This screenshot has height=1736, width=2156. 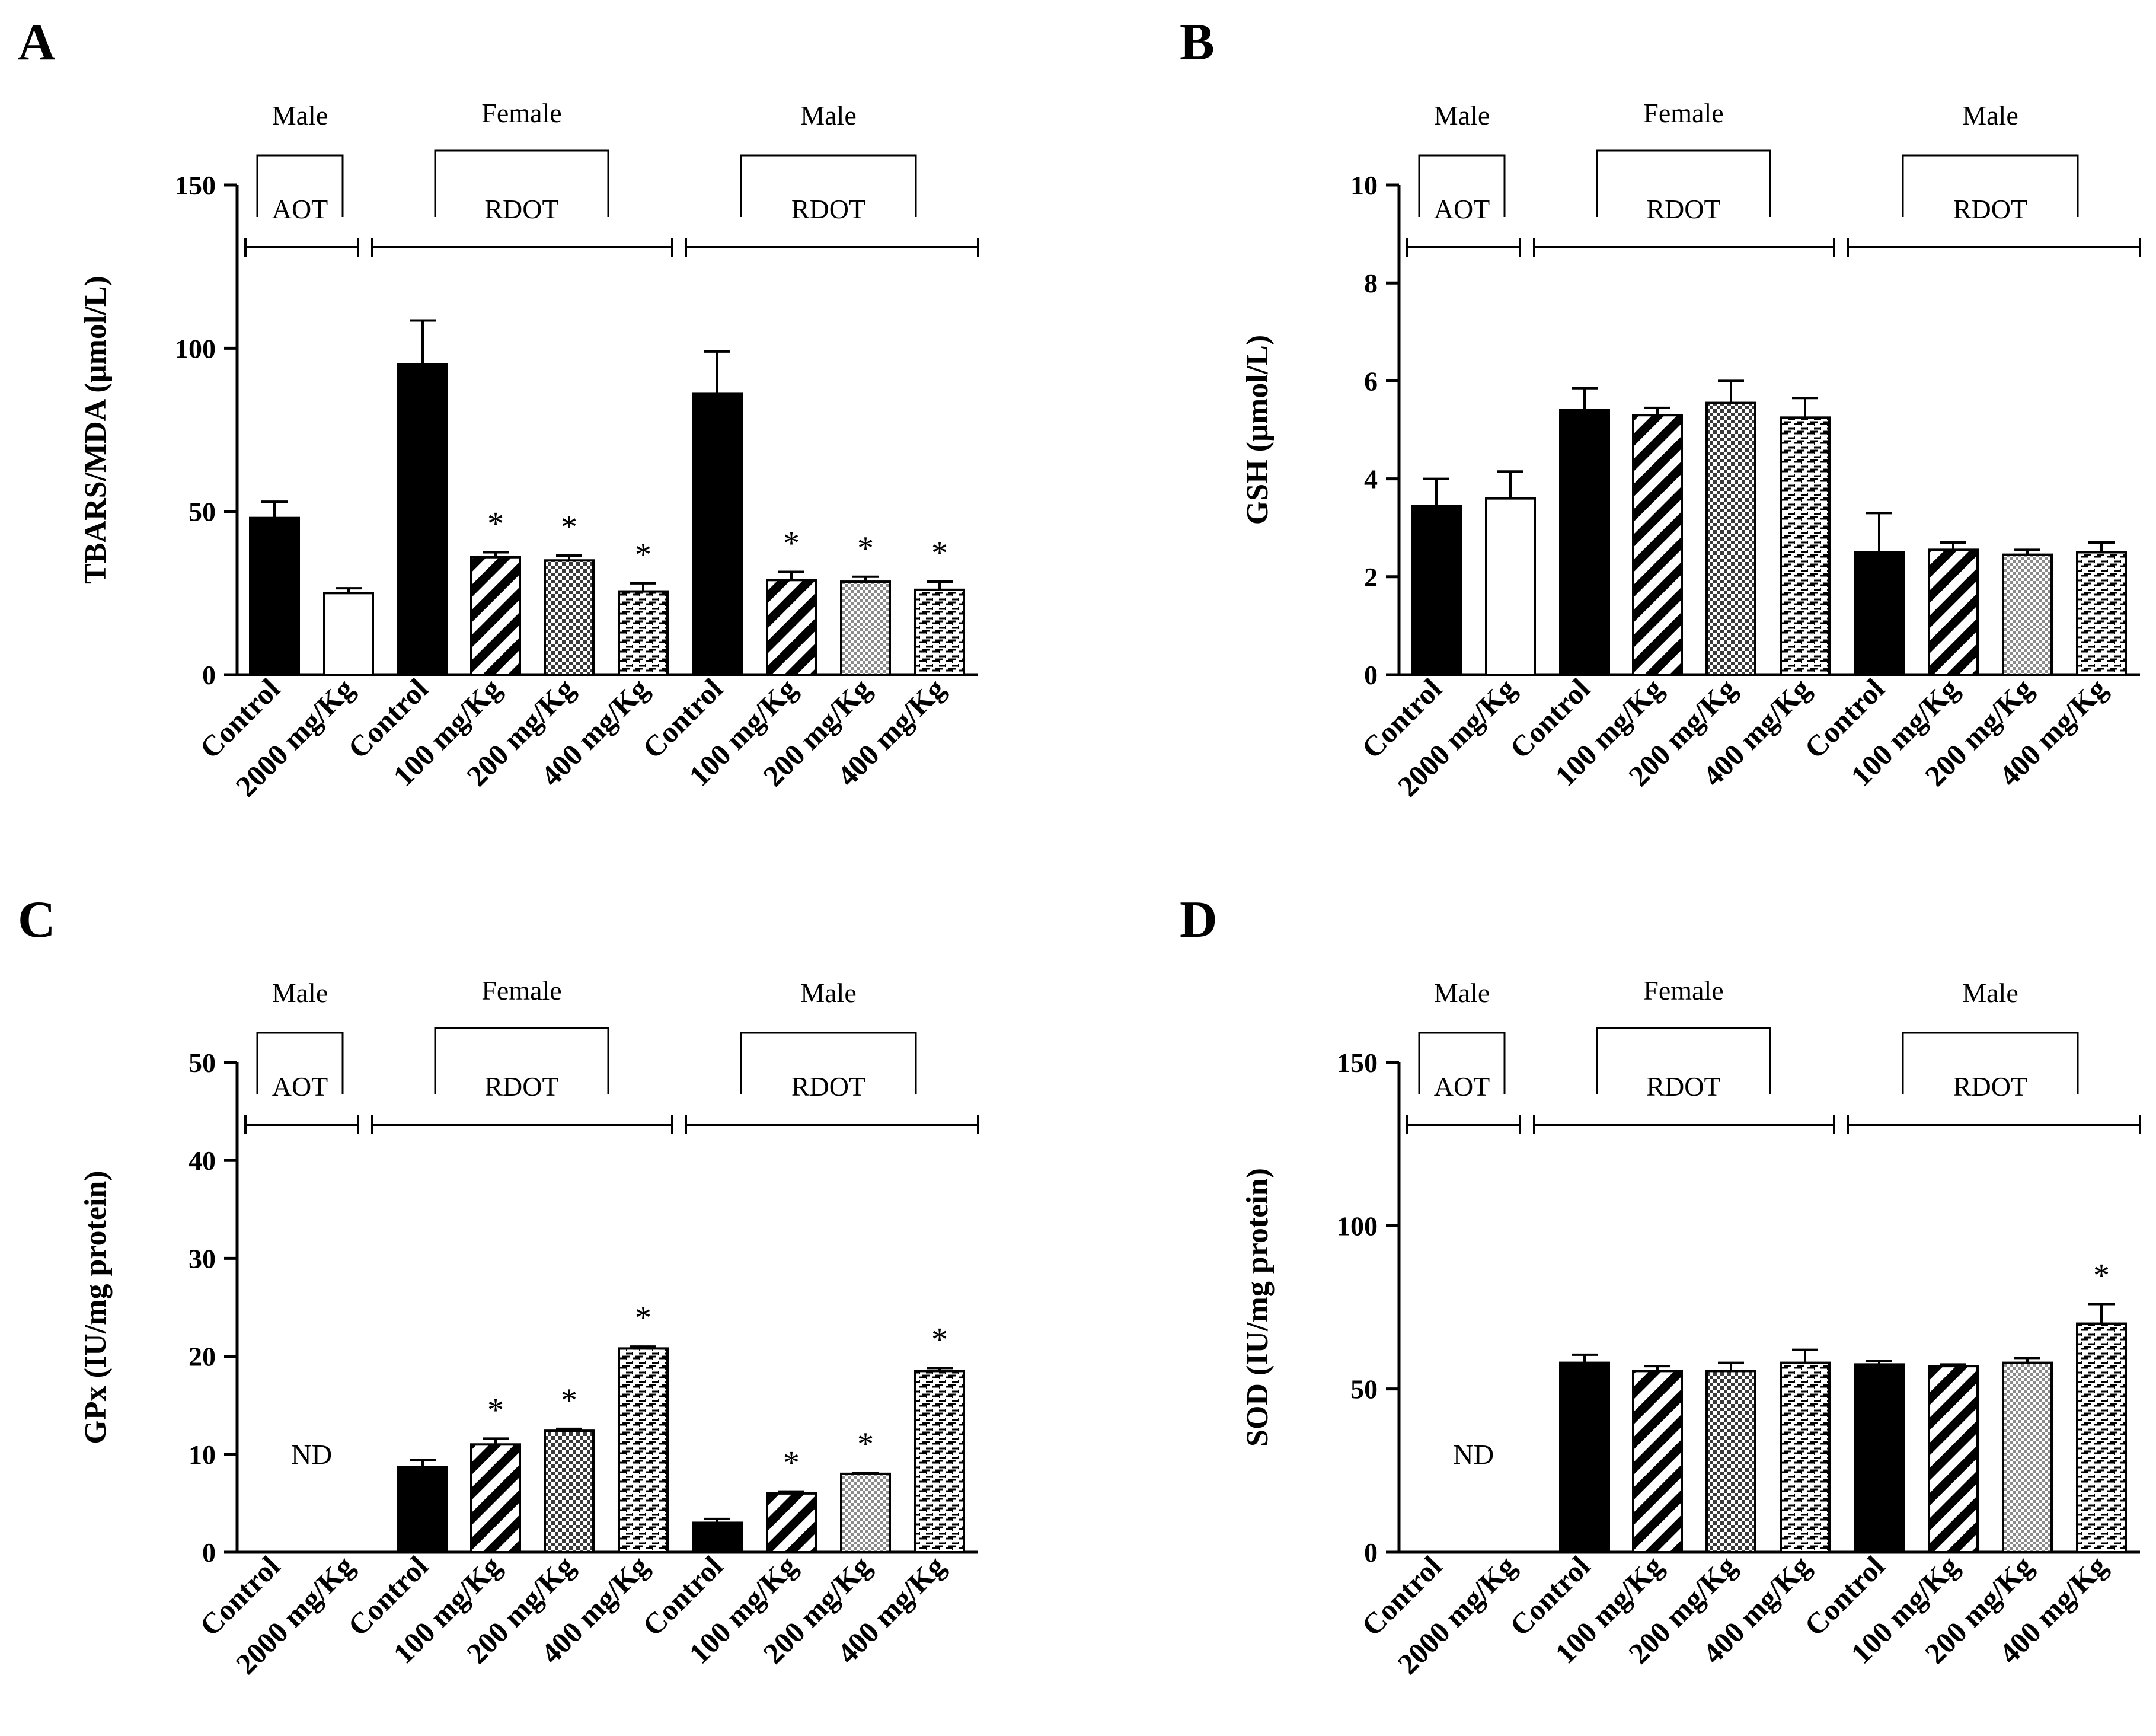 What do you see at coordinates (203, 1357) in the screenshot?
I see `y-tick-label: 20` at bounding box center [203, 1357].